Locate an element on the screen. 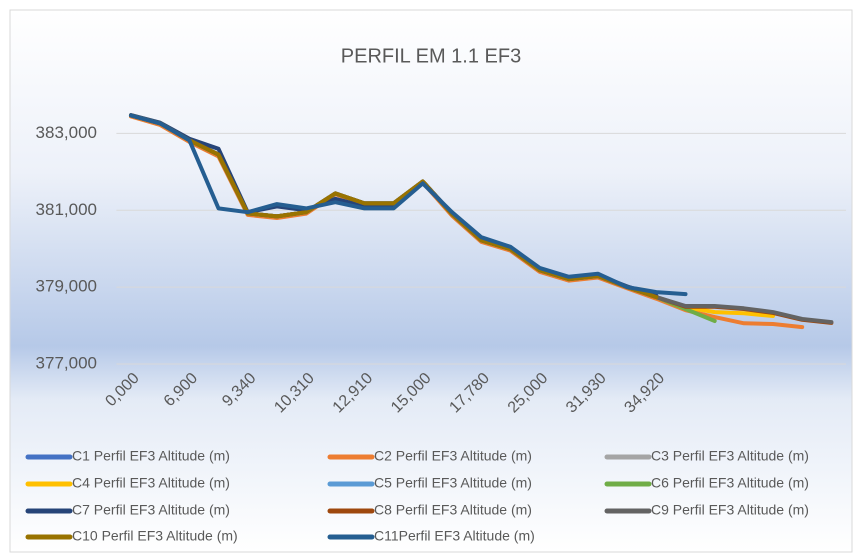  legend-label: C8 Perfil EF3 Altitude (m) is located at coordinates (453, 510).